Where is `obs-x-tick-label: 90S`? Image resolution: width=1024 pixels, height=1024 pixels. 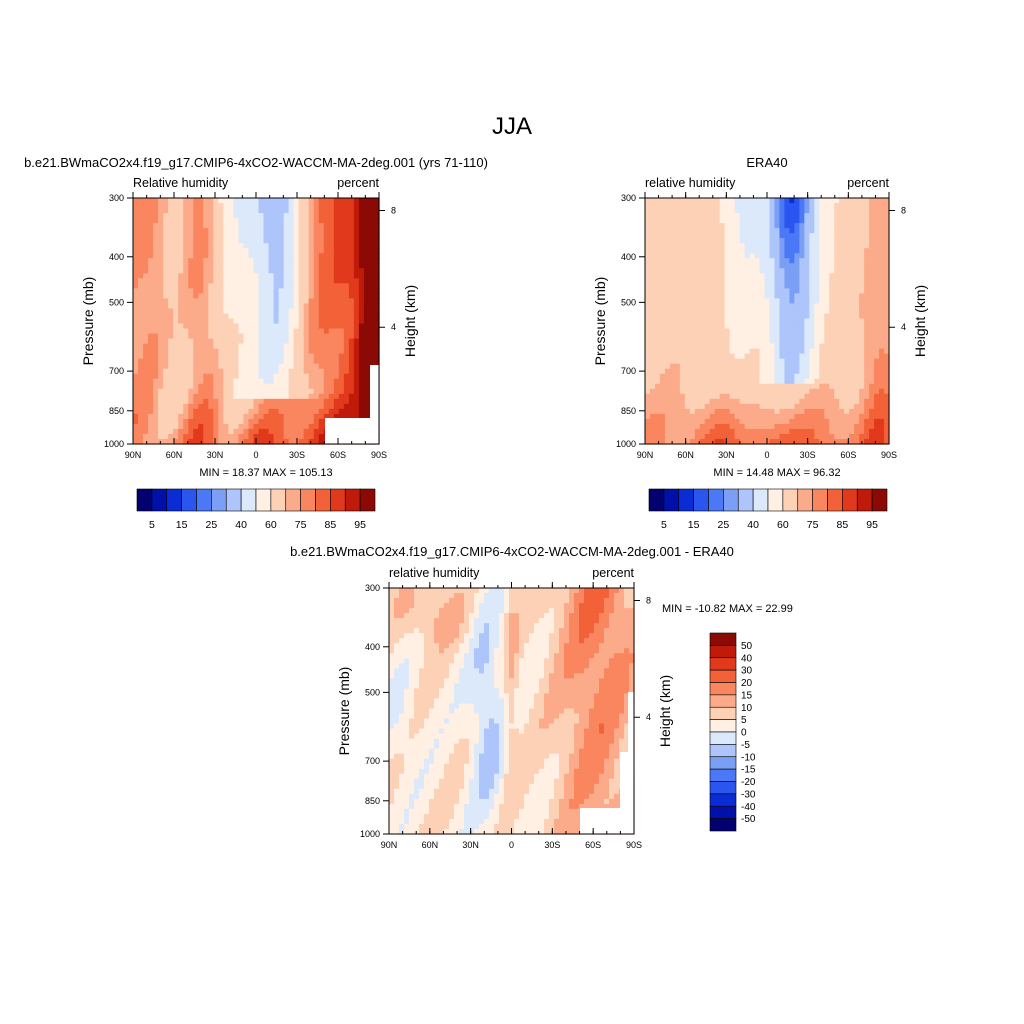
obs-x-tick-label: 90S is located at coordinates (889, 455).